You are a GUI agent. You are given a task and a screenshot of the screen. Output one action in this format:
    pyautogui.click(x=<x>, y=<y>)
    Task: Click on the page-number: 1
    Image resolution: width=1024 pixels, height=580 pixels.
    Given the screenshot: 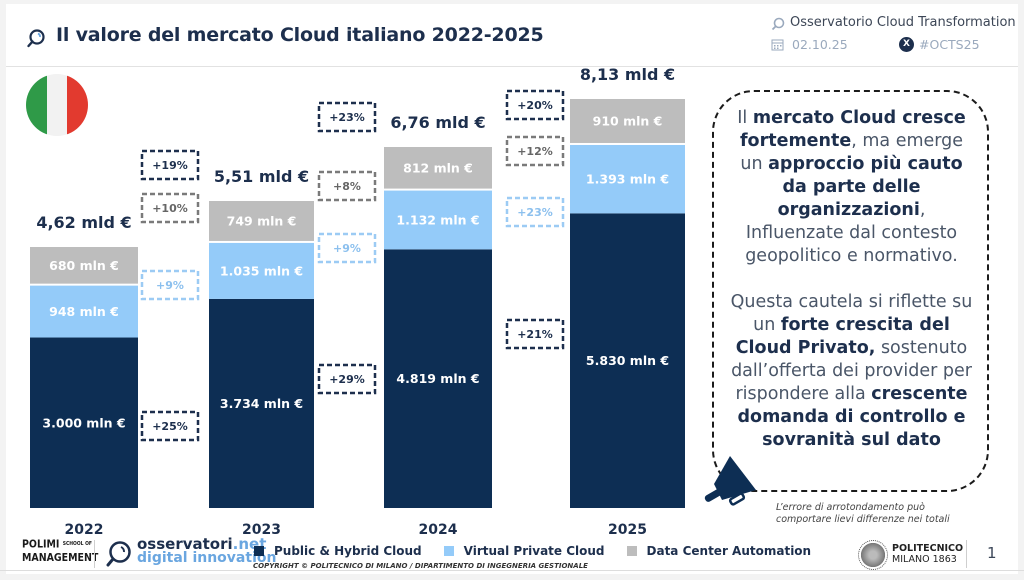 What is the action you would take?
    pyautogui.click(x=992, y=553)
    